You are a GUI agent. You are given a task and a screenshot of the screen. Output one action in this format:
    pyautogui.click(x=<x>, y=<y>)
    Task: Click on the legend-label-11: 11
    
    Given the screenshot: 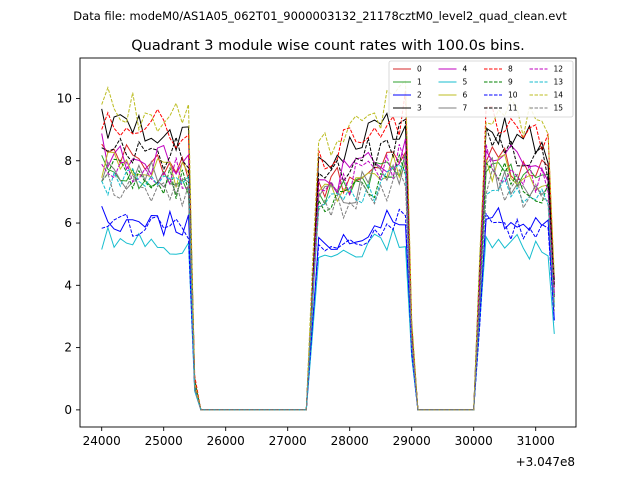 What is the action you would take?
    pyautogui.click(x=513, y=108)
    